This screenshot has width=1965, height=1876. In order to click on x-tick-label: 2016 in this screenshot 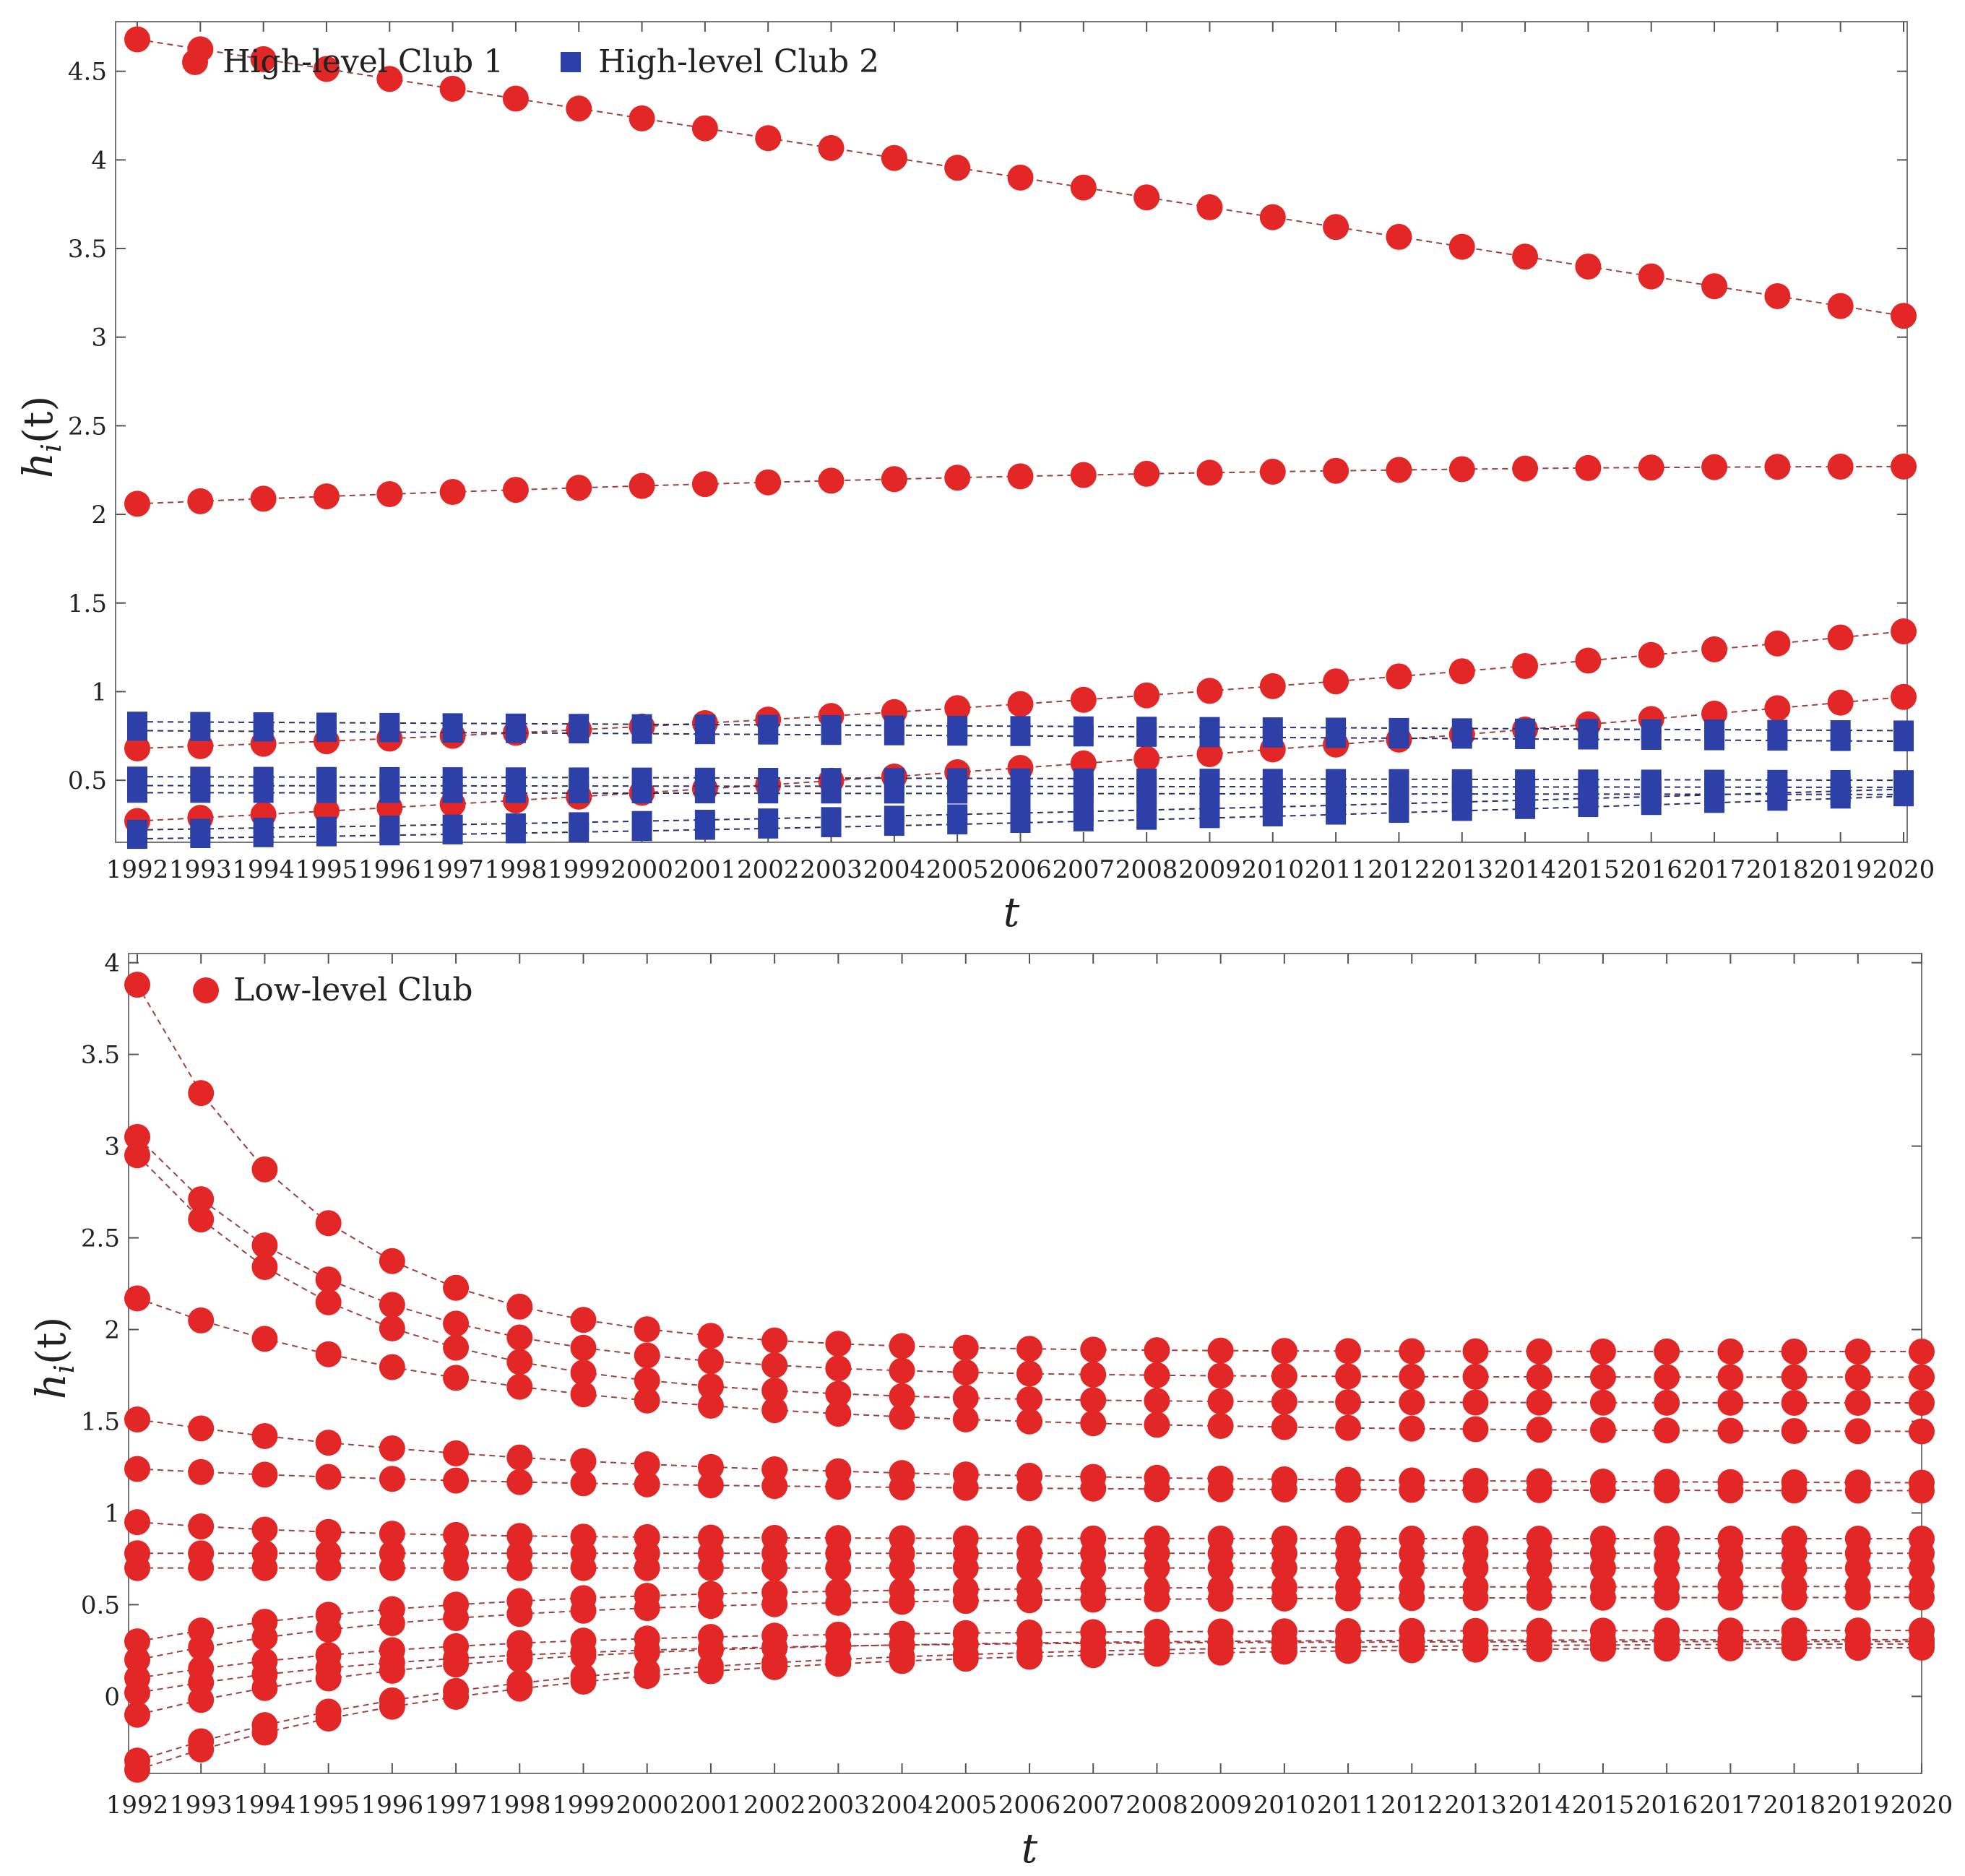, I will do `click(1651, 869)`.